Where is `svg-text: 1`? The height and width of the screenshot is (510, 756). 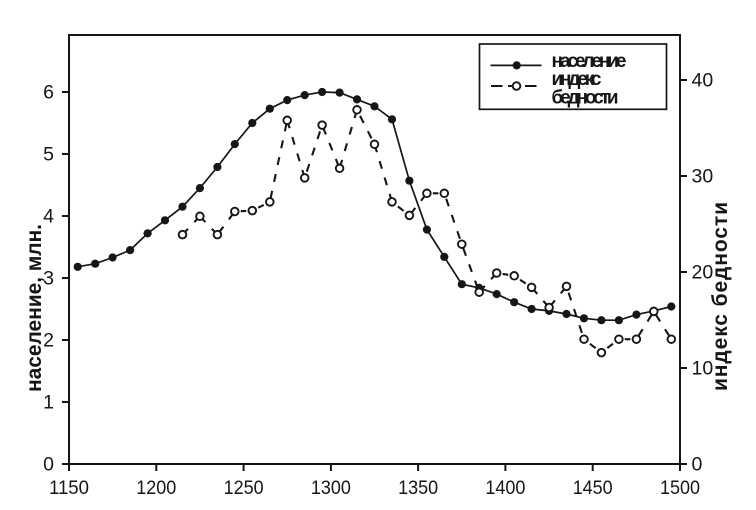
svg-text: 1 is located at coordinates (48, 403).